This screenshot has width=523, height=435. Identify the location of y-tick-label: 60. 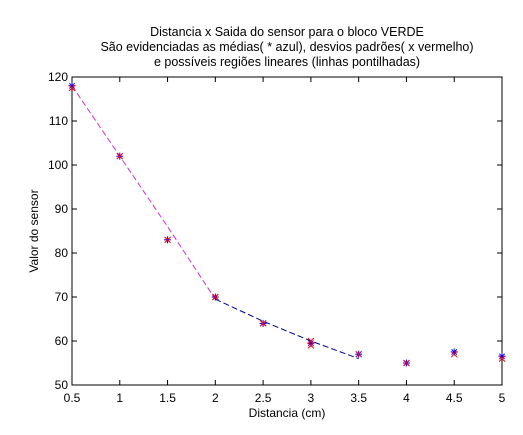
(62, 341).